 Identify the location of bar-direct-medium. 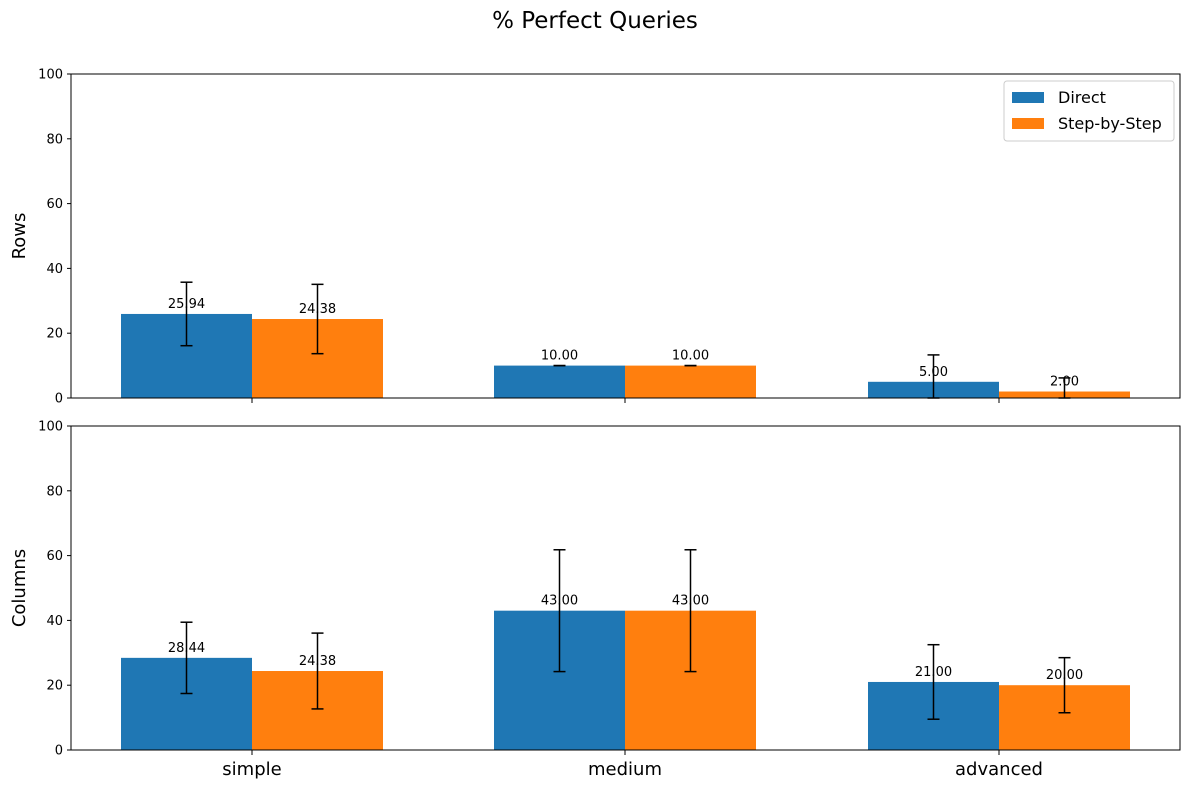
(559, 381).